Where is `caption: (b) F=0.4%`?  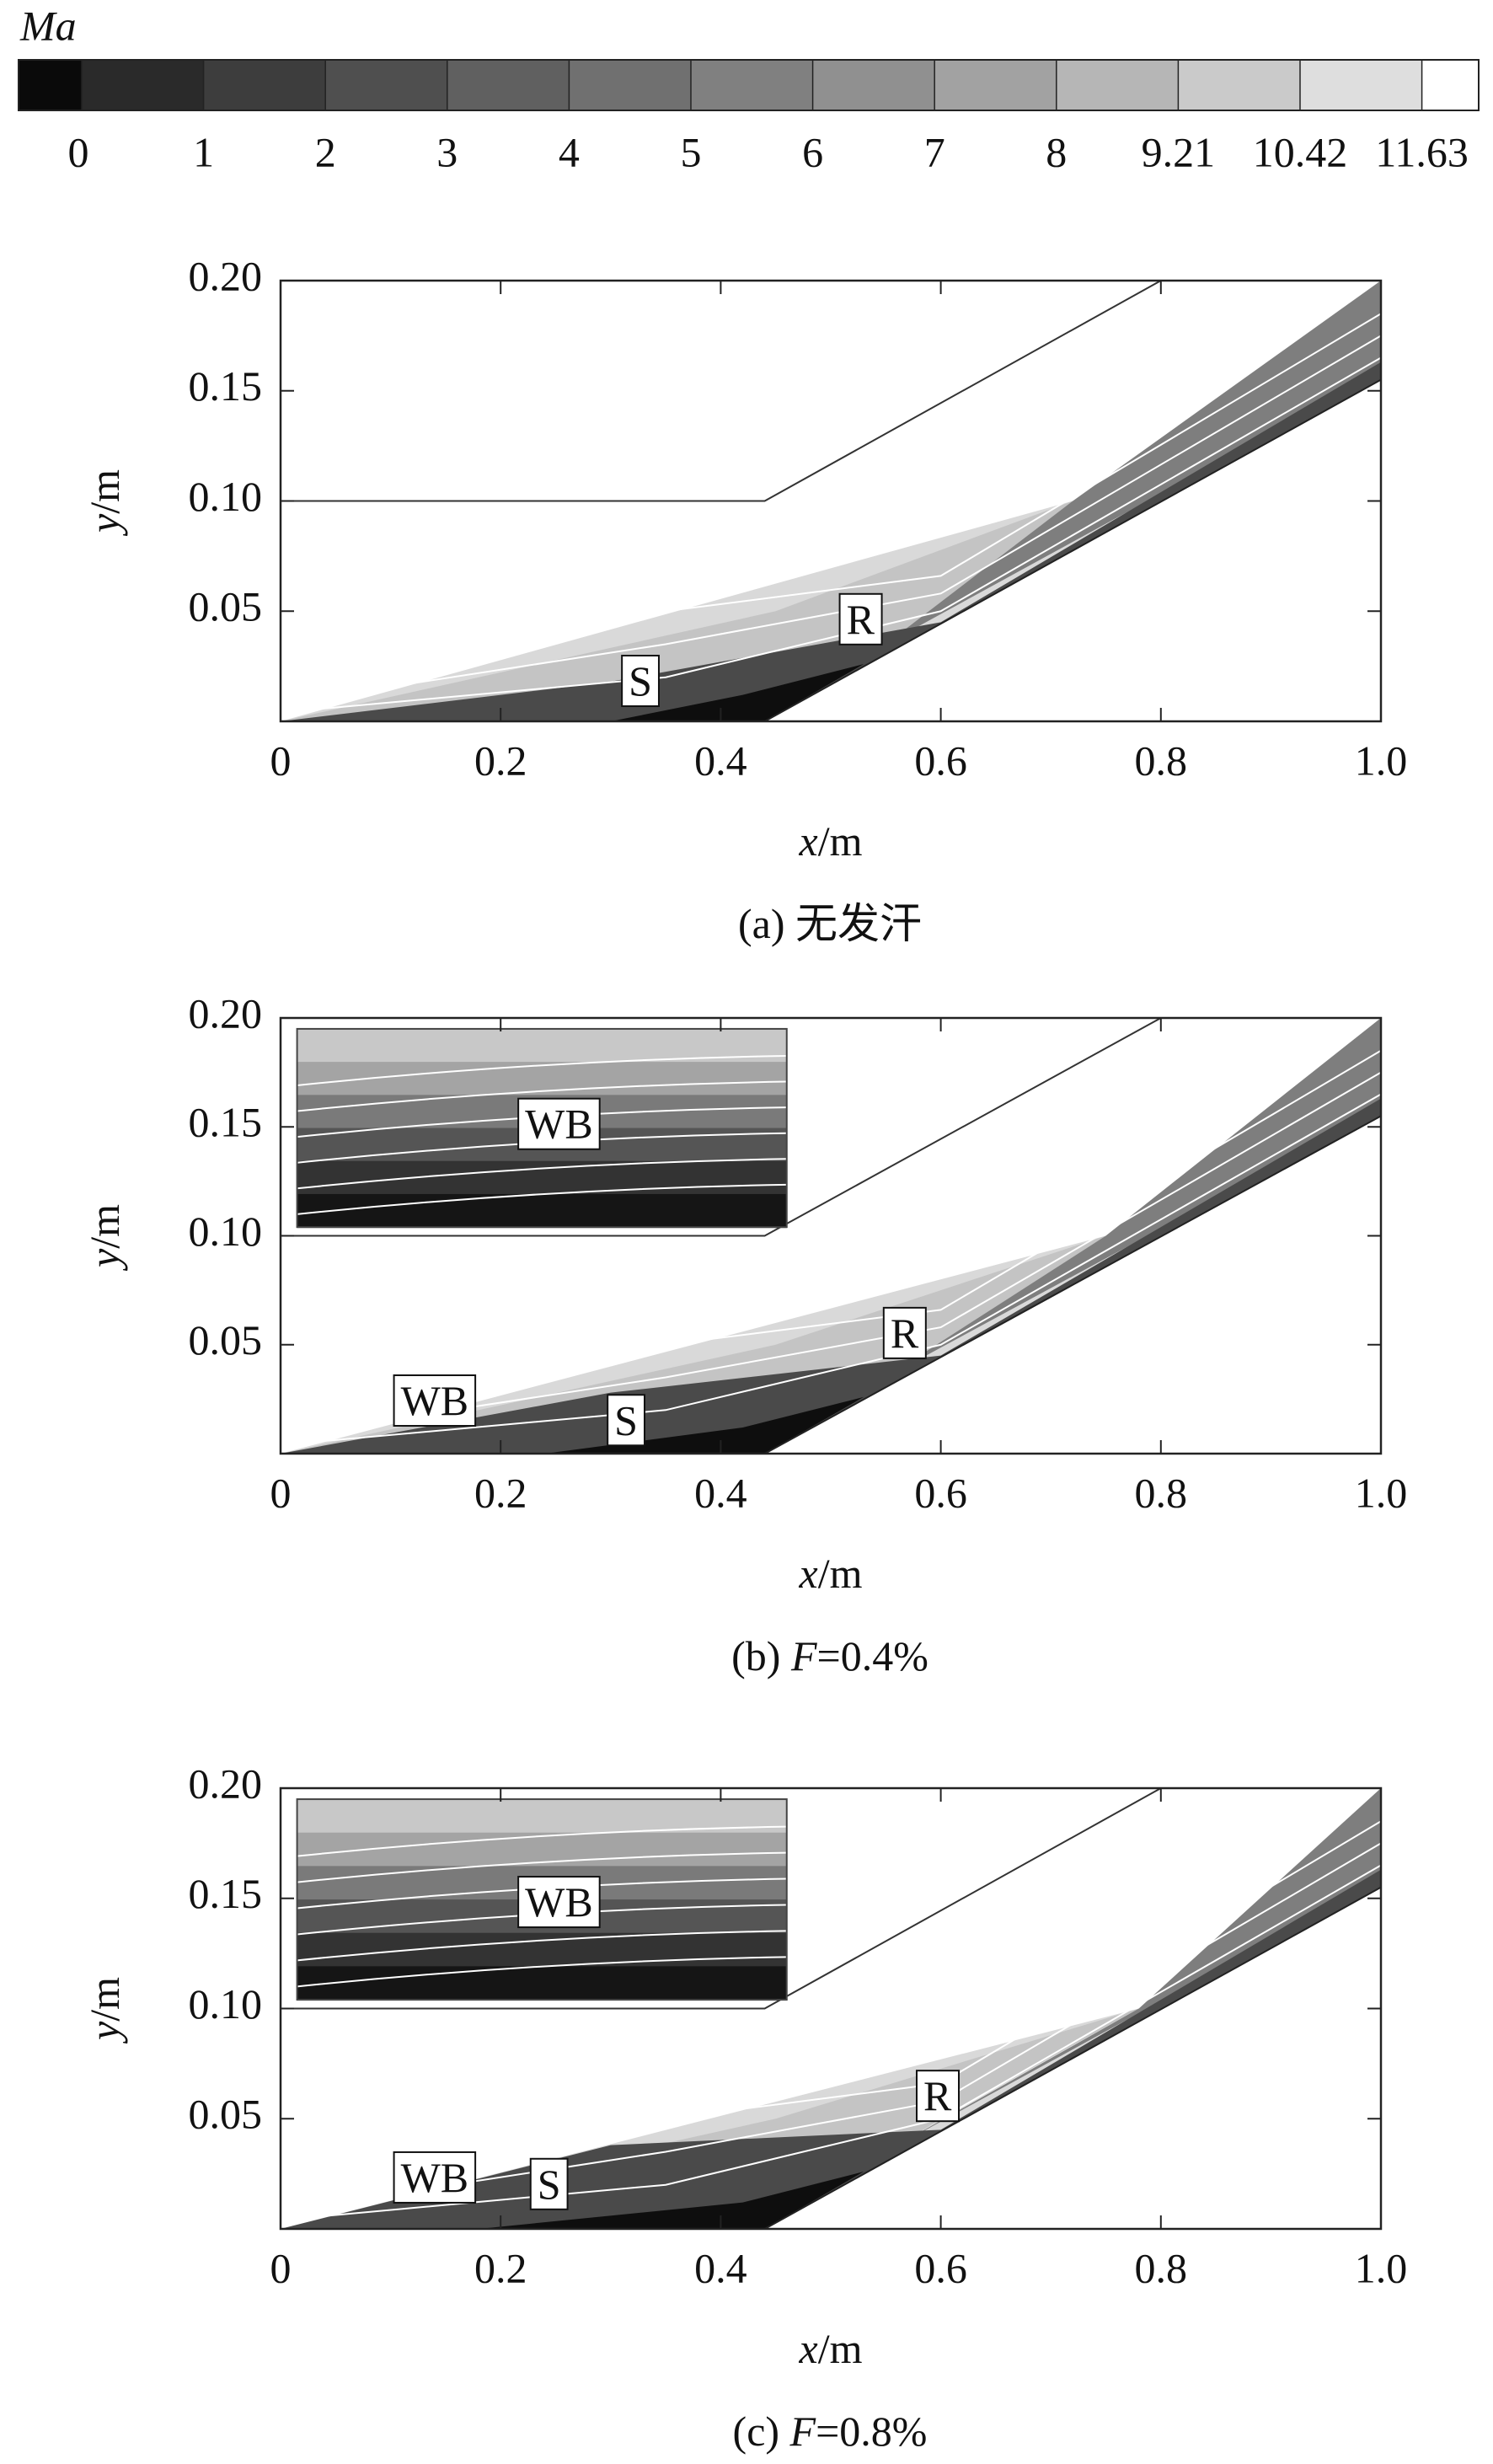
caption: (b) F=0.4% is located at coordinates (829, 1656).